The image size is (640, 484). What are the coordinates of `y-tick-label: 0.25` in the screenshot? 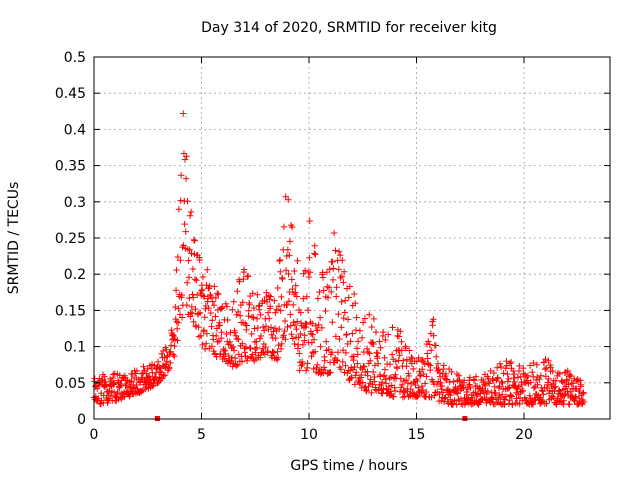 It's located at (70, 239).